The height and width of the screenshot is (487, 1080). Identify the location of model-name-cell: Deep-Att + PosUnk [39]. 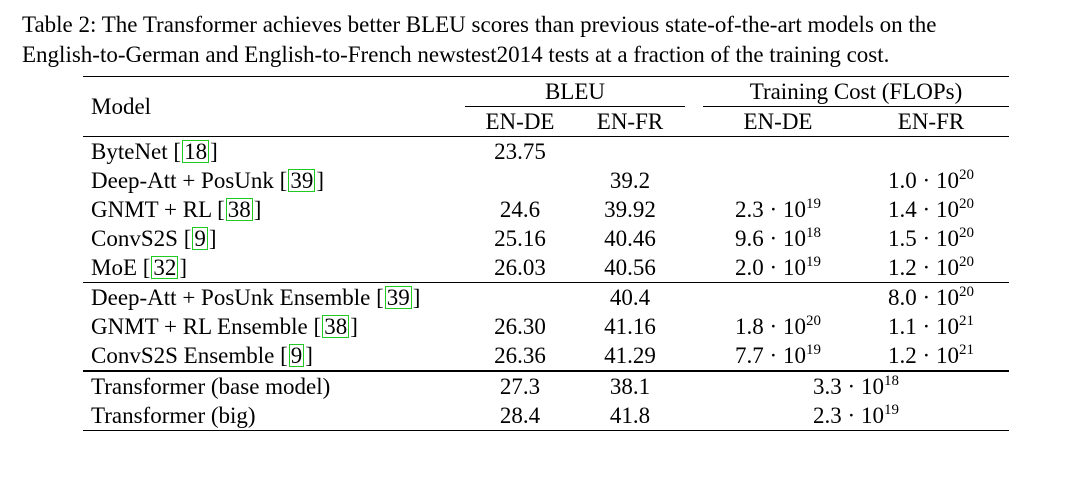
(207, 180).